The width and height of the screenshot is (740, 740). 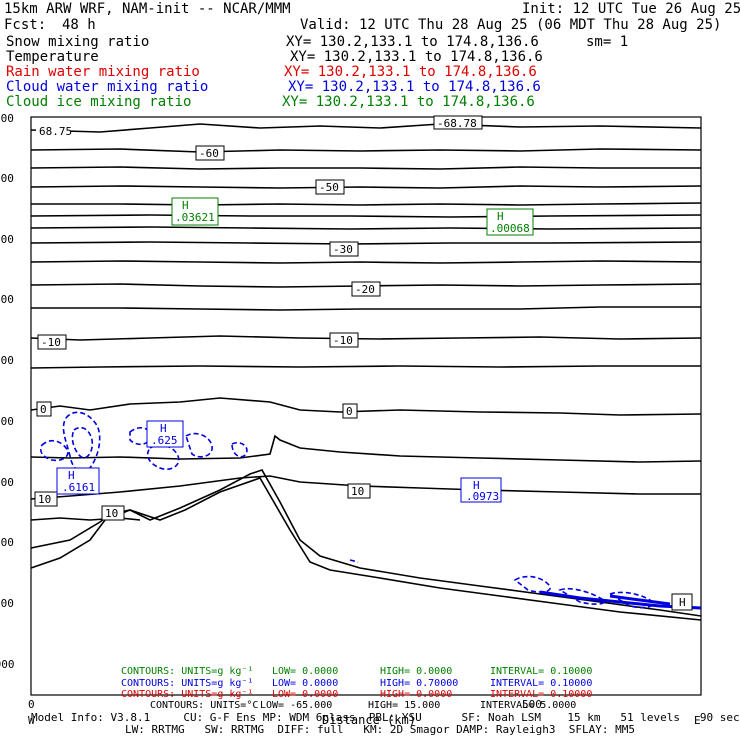 I want to click on isotherm-label-box: 68.75, so click(x=54, y=131).